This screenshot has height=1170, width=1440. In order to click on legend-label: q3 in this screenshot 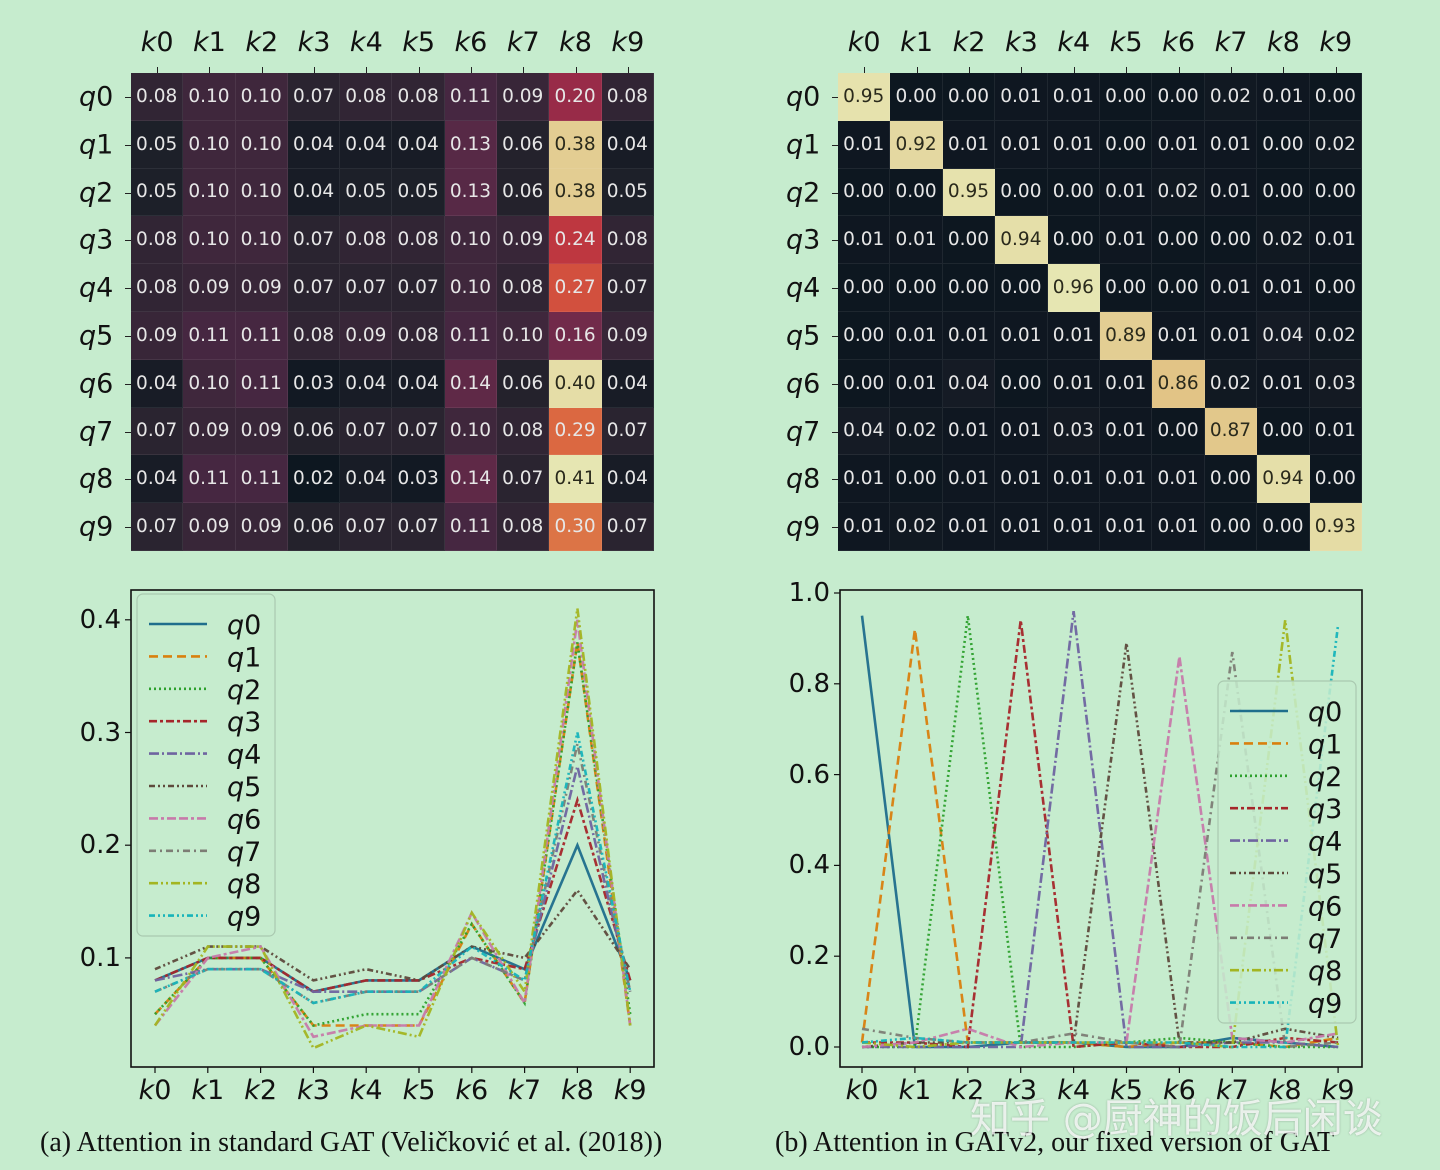, I will do `click(244, 722)`.